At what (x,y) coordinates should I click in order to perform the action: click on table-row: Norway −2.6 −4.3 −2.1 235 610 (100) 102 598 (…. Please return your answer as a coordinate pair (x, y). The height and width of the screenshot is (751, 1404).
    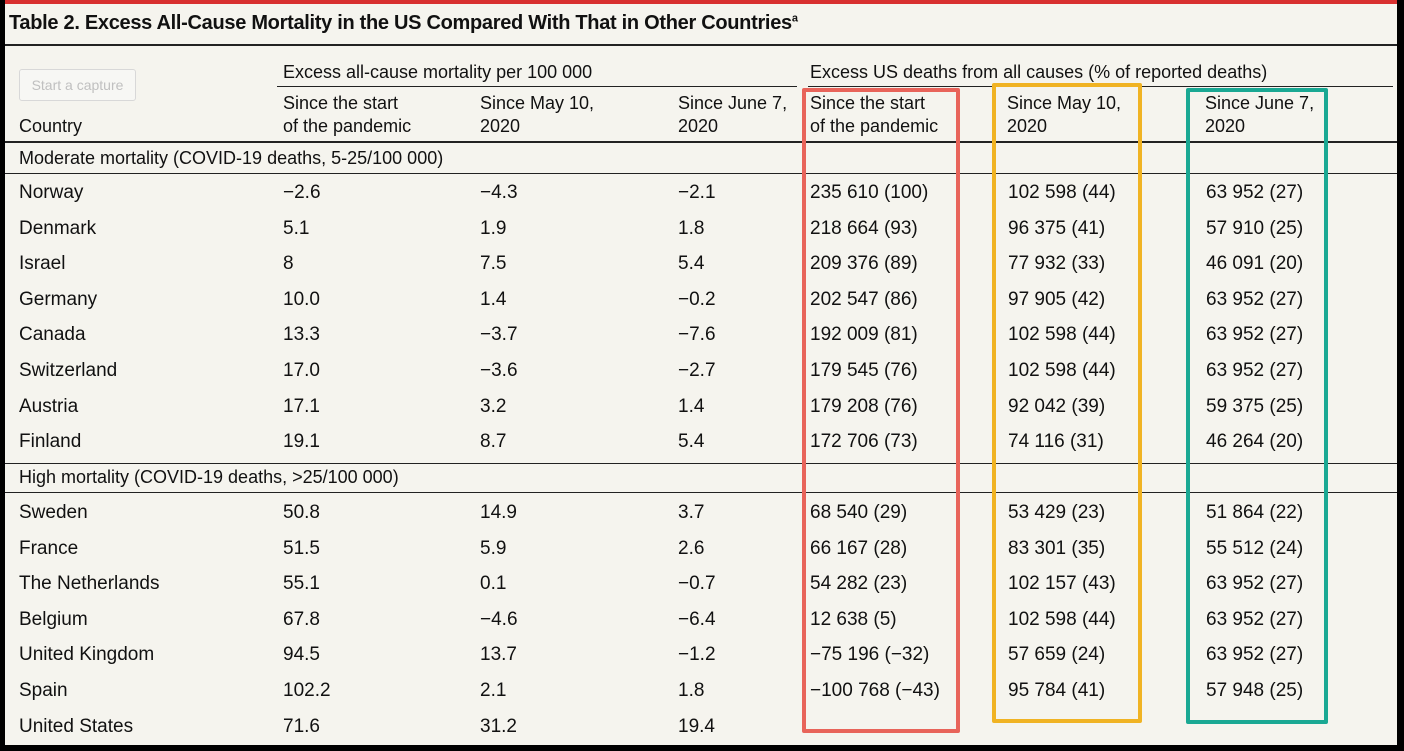
    Looking at the image, I should click on (701, 199).